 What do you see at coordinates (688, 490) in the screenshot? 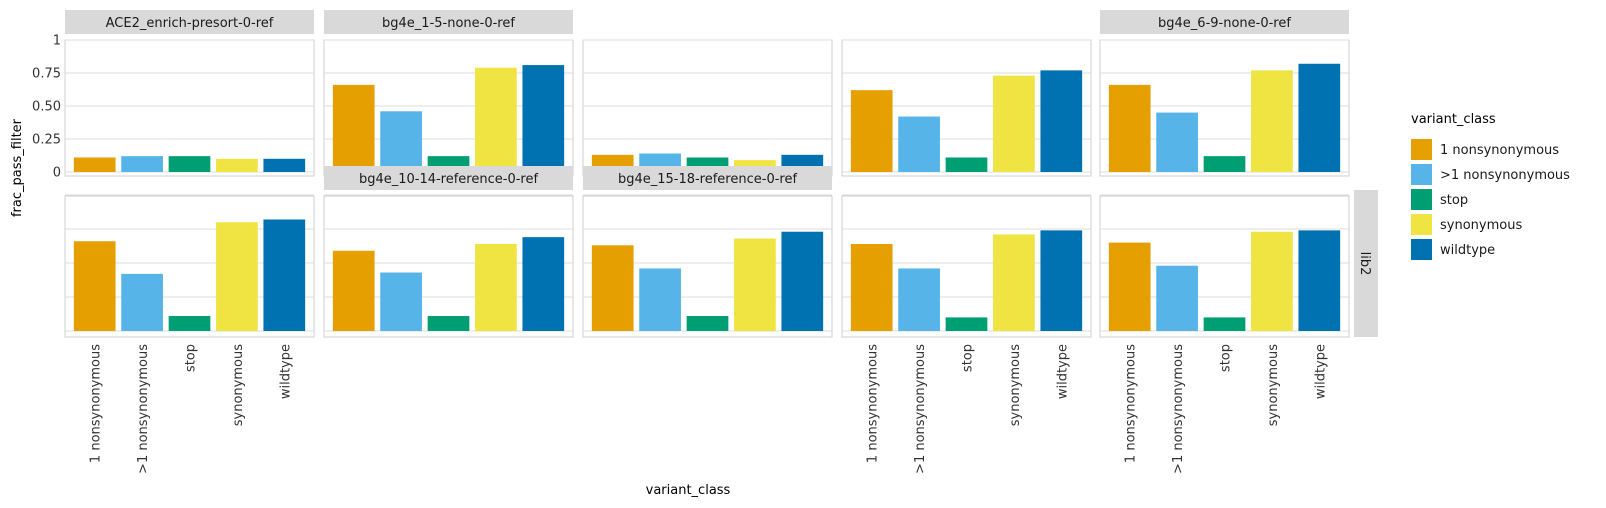
I see `x-axis-label: variant_class` at bounding box center [688, 490].